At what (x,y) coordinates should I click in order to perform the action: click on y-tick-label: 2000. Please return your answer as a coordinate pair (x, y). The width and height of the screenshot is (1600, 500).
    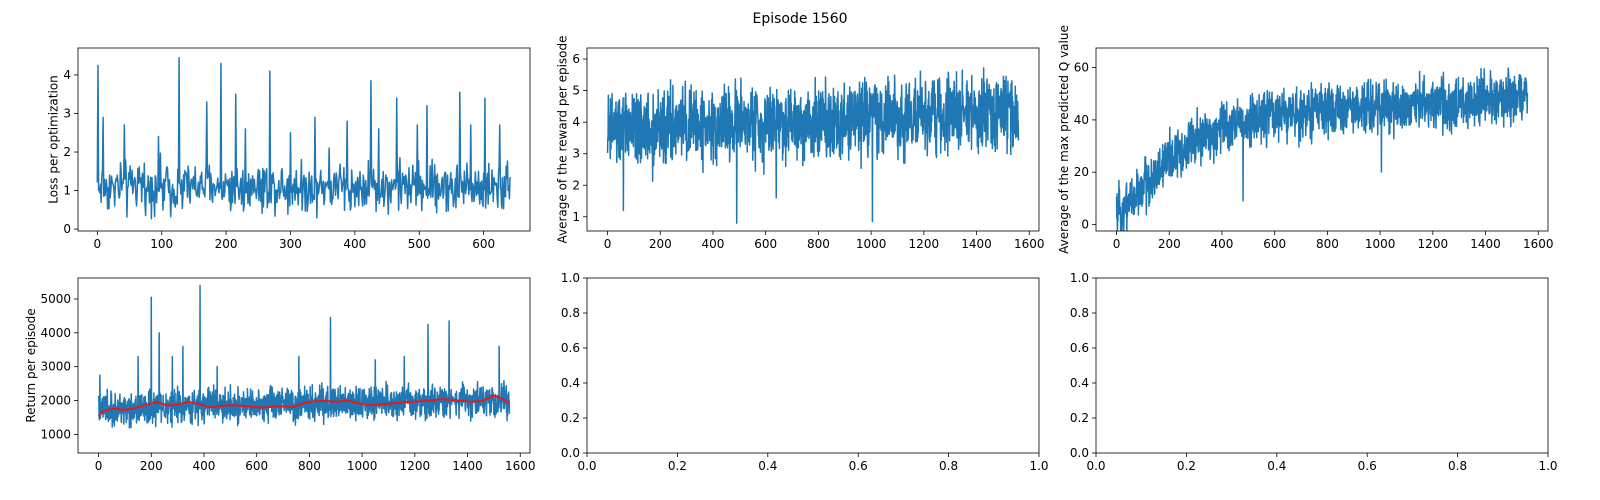
    Looking at the image, I should click on (55, 401).